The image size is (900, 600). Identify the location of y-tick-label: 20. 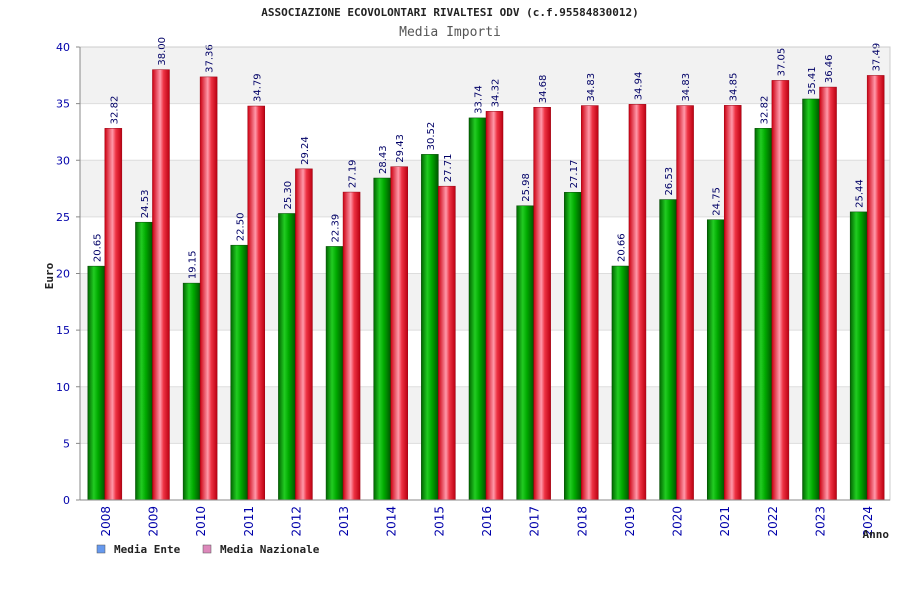
(63, 274).